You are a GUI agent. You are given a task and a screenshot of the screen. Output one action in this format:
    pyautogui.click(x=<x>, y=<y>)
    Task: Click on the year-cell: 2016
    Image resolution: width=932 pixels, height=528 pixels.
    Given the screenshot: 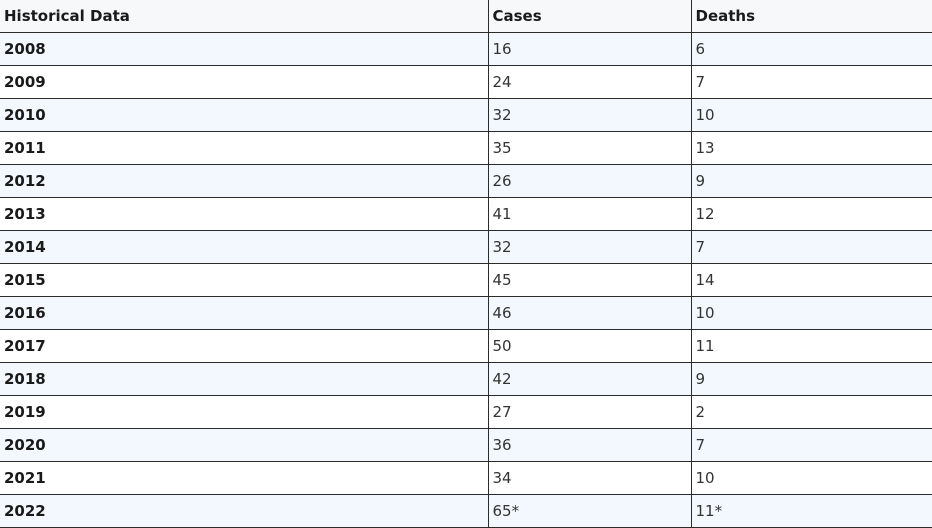 What is the action you would take?
    pyautogui.click(x=244, y=313)
    